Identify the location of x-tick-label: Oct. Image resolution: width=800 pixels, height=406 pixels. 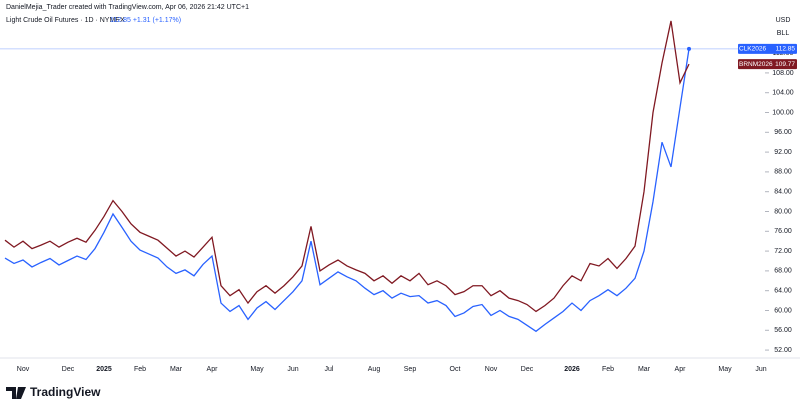
(455, 369).